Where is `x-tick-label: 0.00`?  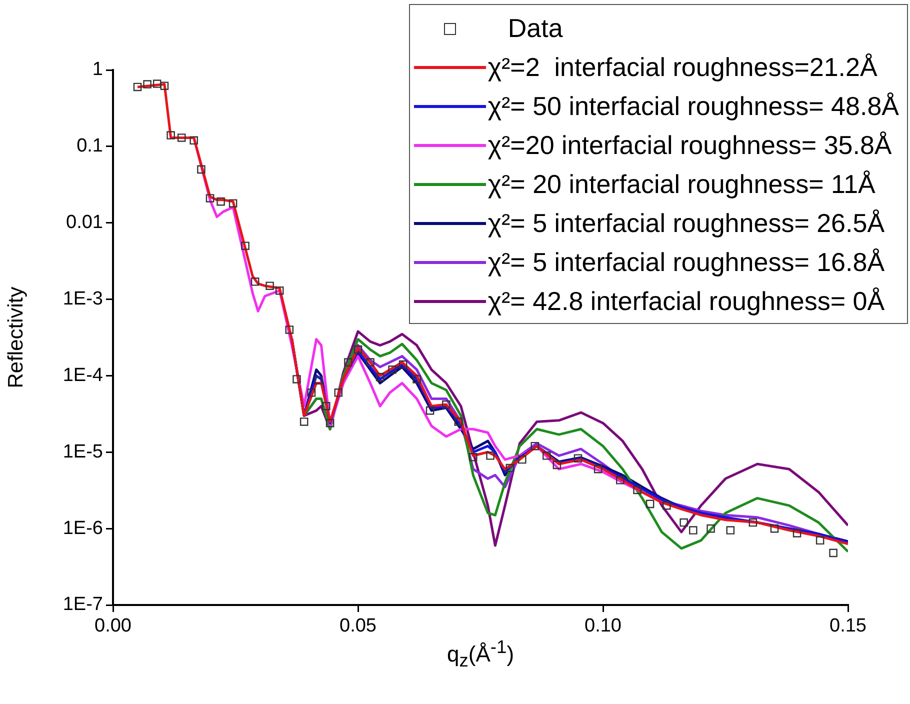 x-tick-label: 0.00 is located at coordinates (113, 626).